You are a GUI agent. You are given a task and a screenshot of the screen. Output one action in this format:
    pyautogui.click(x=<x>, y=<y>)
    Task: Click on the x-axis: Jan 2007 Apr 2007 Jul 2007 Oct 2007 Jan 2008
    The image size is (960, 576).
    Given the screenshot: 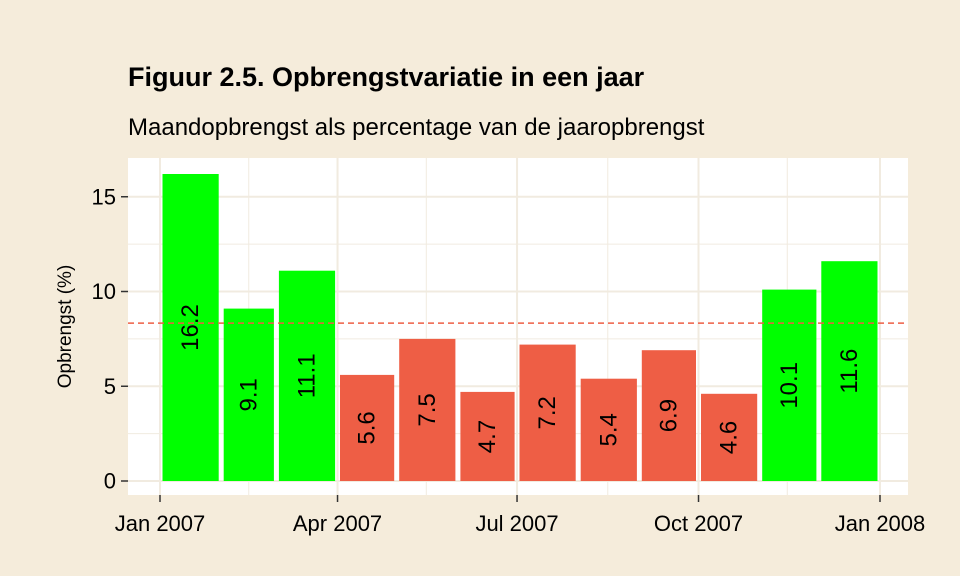 What is the action you would take?
    pyautogui.click(x=520, y=515)
    